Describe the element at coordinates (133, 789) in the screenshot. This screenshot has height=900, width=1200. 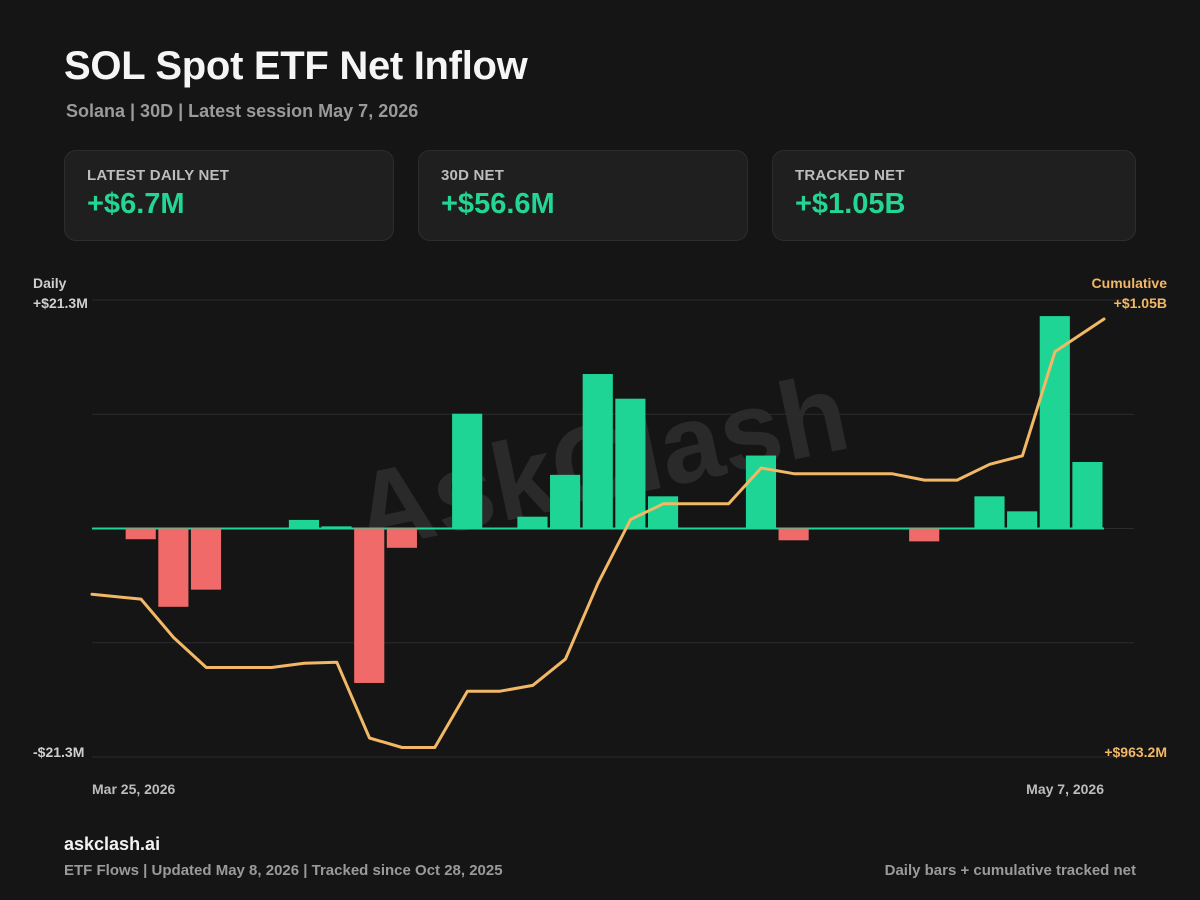
I see `x-axis-start-label: Mar 25, 2026` at that location.